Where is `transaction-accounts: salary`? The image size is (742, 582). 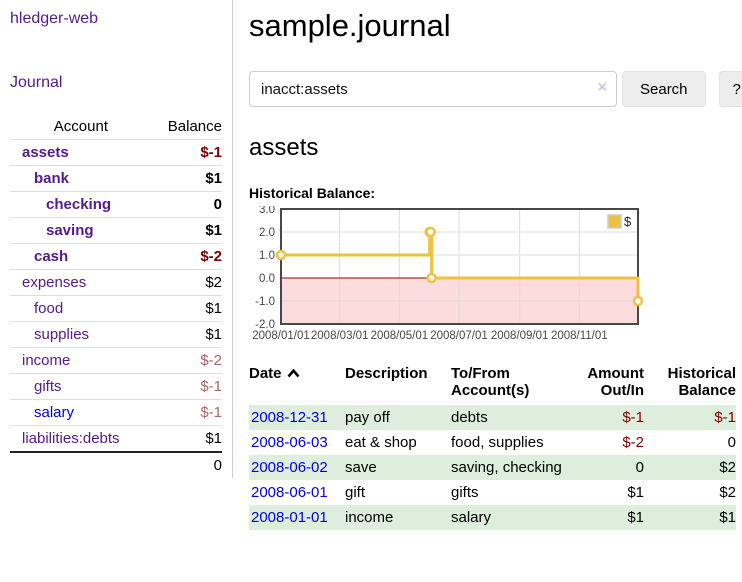 transaction-accounts: salary is located at coordinates (510, 517).